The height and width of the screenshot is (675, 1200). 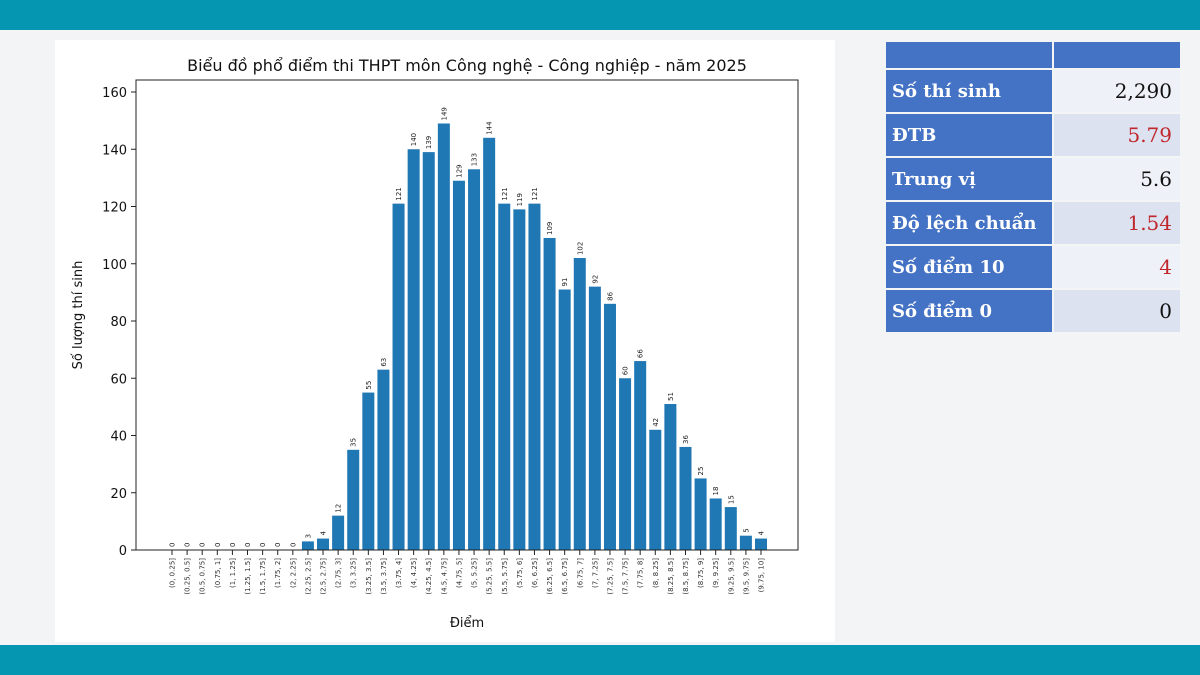 What do you see at coordinates (520, 199) in the screenshot?
I see `bar-value-label: 119` at bounding box center [520, 199].